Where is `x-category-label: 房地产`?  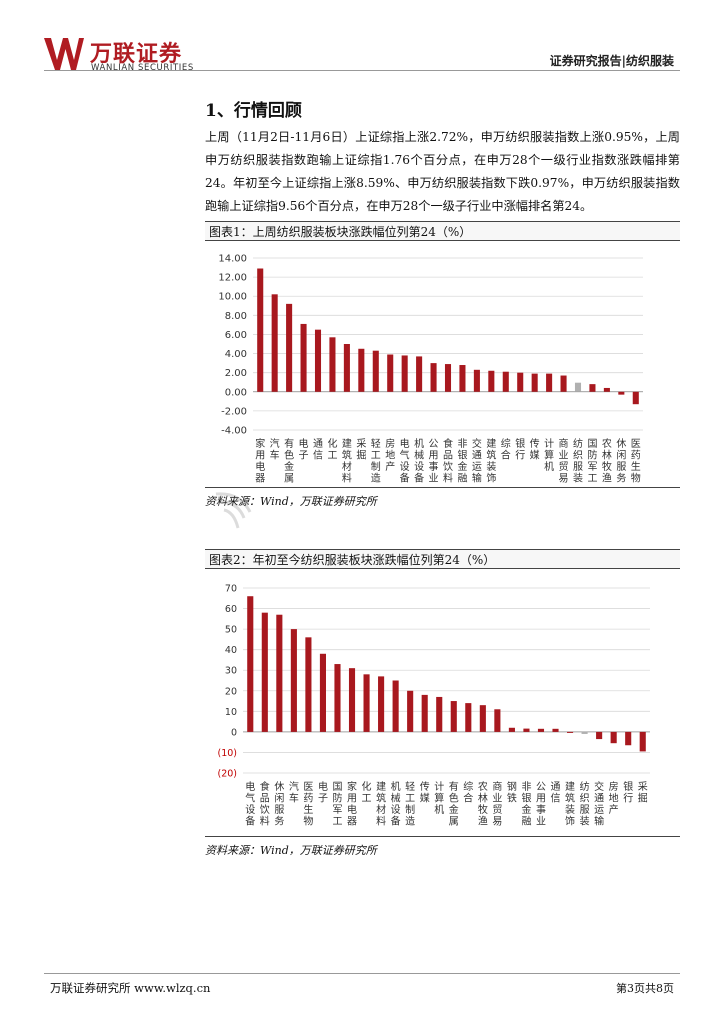
x-category-label: 房地产 is located at coordinates (390, 455).